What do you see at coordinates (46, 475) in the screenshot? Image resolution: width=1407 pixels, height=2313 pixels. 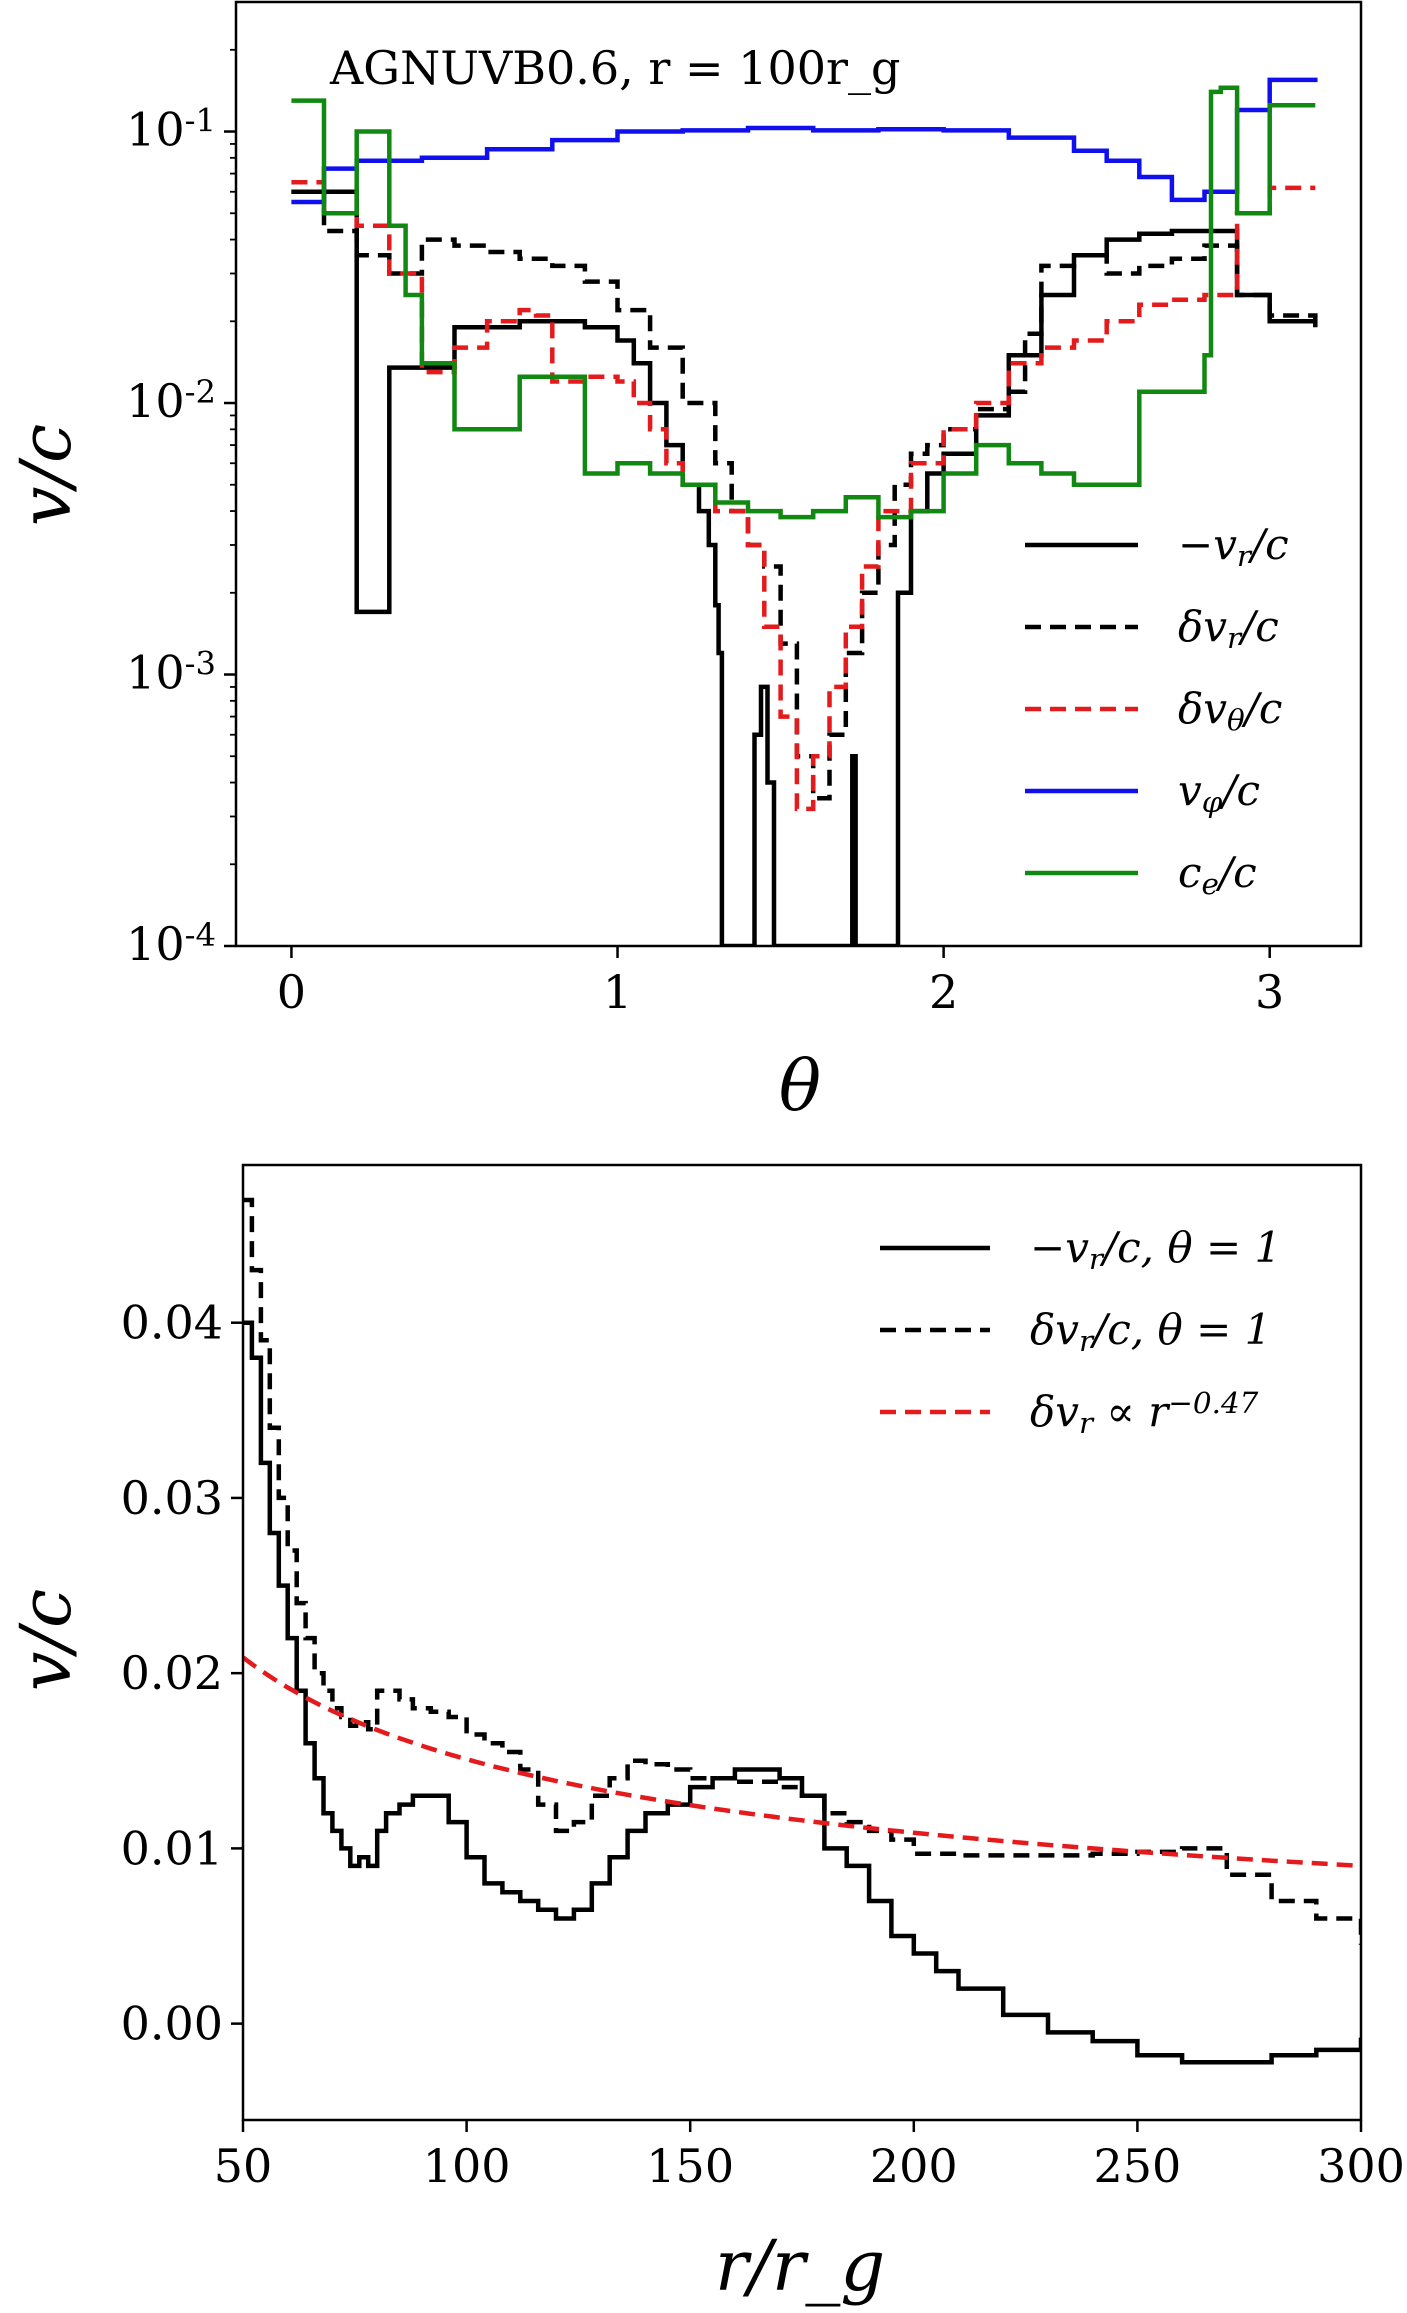 I see `top-y-axis-label: v/c` at bounding box center [46, 475].